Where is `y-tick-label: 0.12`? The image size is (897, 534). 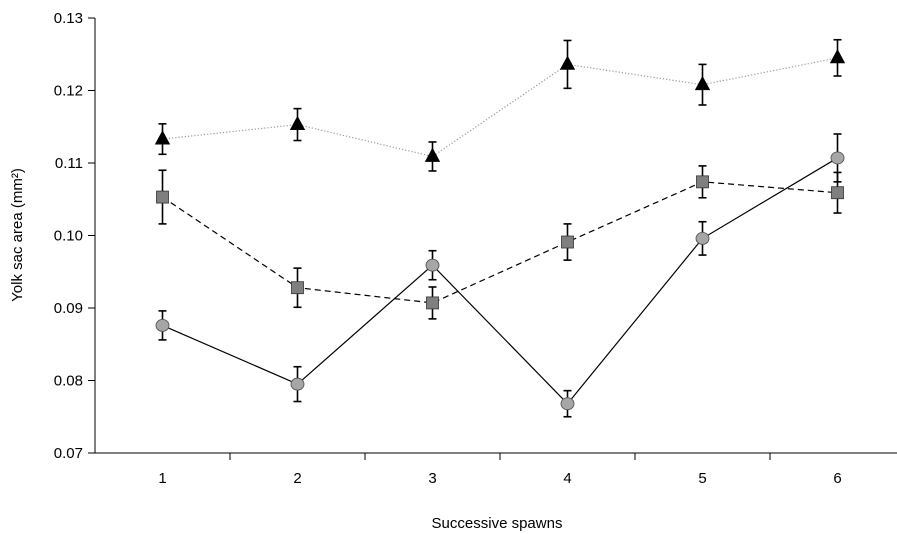 y-tick-label: 0.12 is located at coordinates (68, 91).